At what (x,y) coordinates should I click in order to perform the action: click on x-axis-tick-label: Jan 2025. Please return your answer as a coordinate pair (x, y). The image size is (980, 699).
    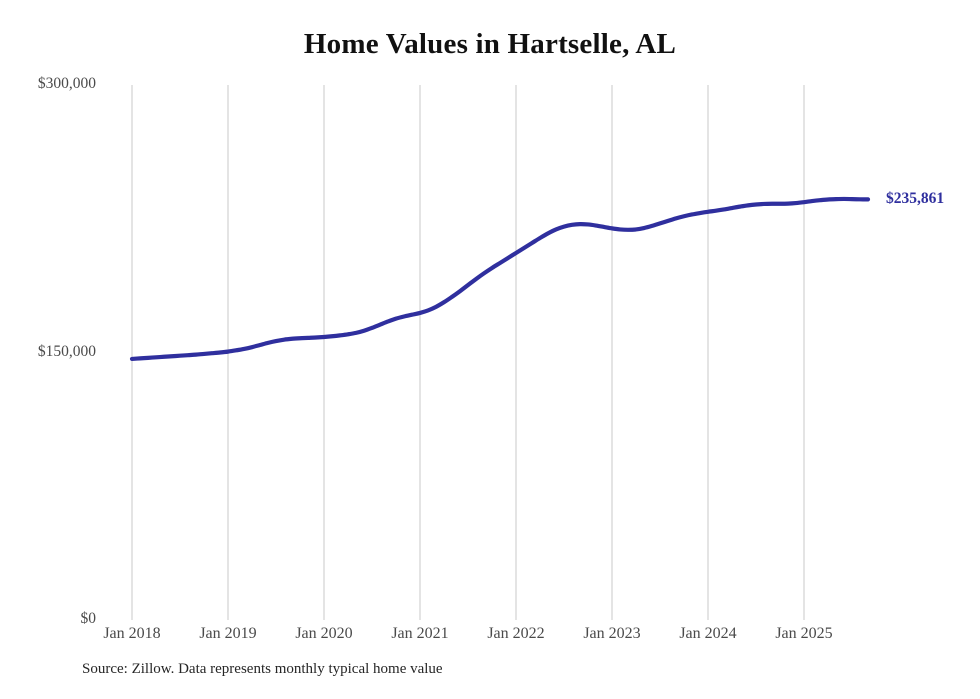
    Looking at the image, I should click on (804, 633).